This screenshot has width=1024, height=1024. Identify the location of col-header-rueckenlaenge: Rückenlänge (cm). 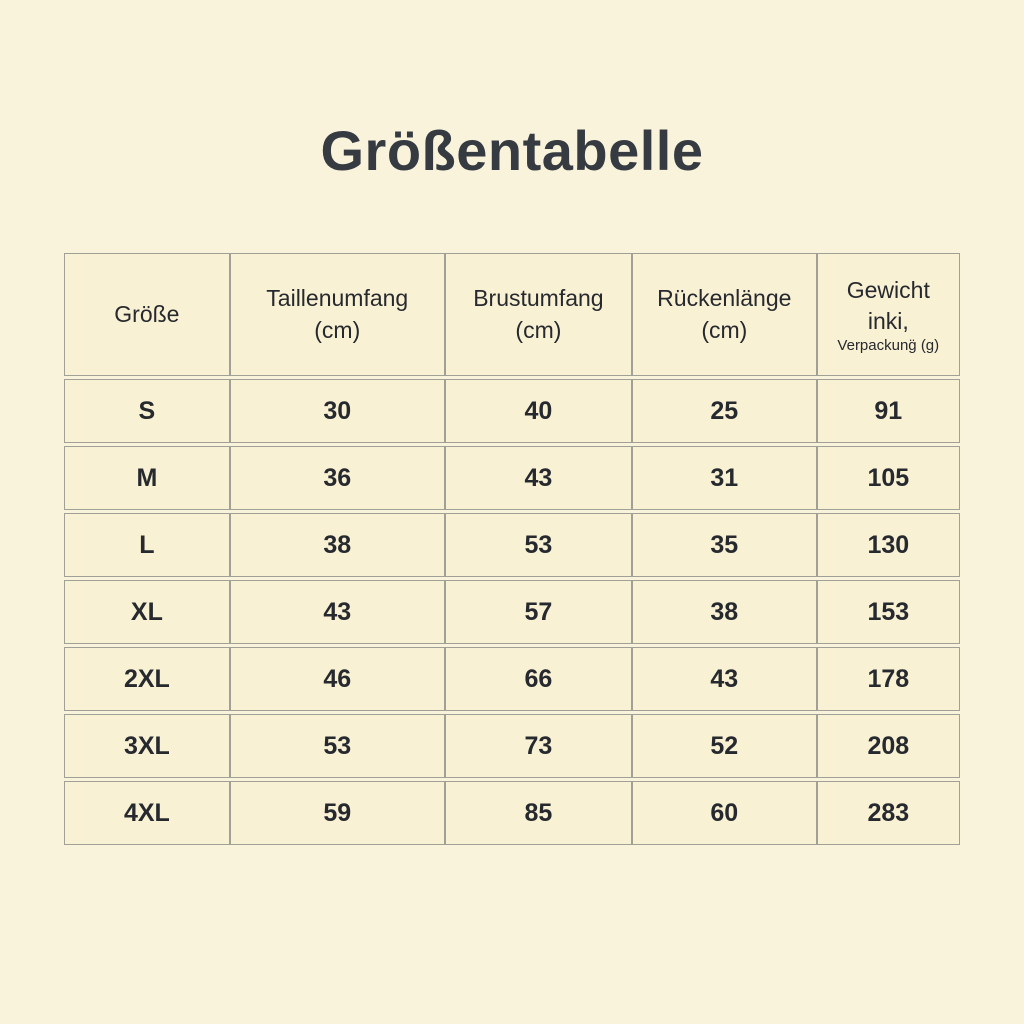
(724, 314).